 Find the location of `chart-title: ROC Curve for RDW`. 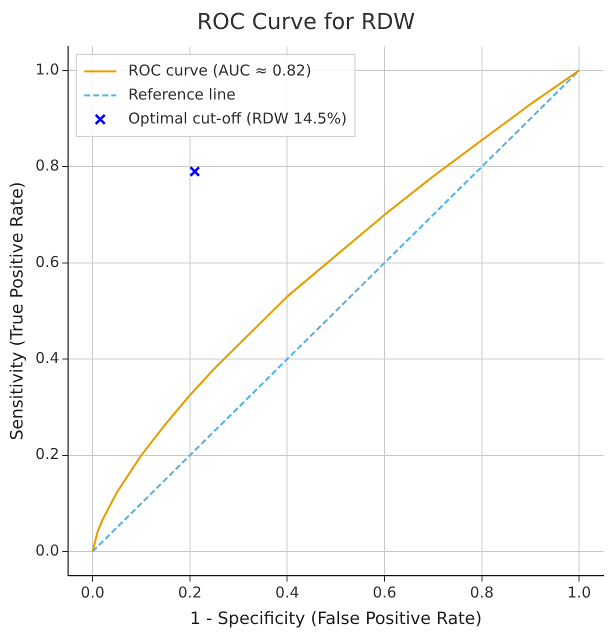

chart-title: ROC Curve for RDW is located at coordinates (306, 22).